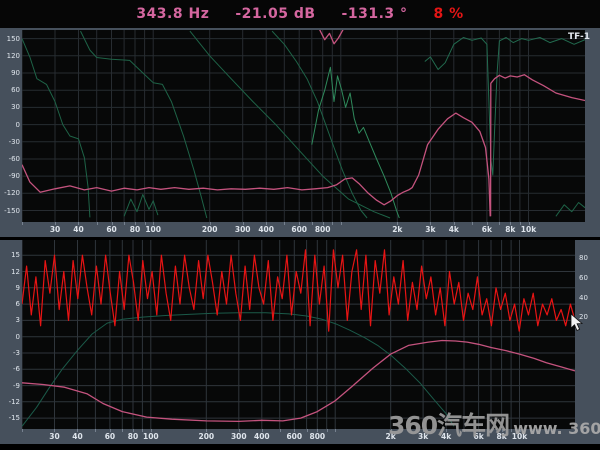 This screenshot has width=600, height=450. Describe the element at coordinates (275, 14) in the screenshot. I see `readout-magnitude: -21.05 dB` at that location.